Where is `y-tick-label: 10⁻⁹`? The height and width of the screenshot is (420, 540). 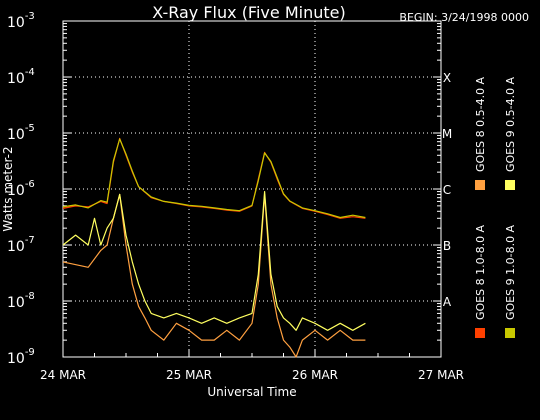 y-tick-label: 10⁻⁹ is located at coordinates (21, 357).